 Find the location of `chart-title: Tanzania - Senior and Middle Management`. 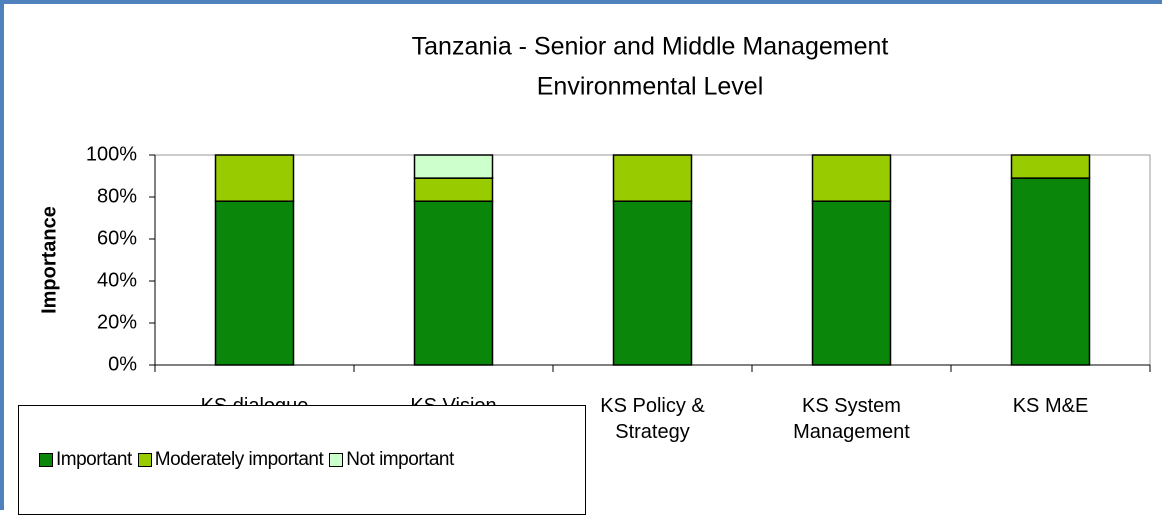

chart-title: Tanzania - Senior and Middle Management is located at coordinates (650, 47).